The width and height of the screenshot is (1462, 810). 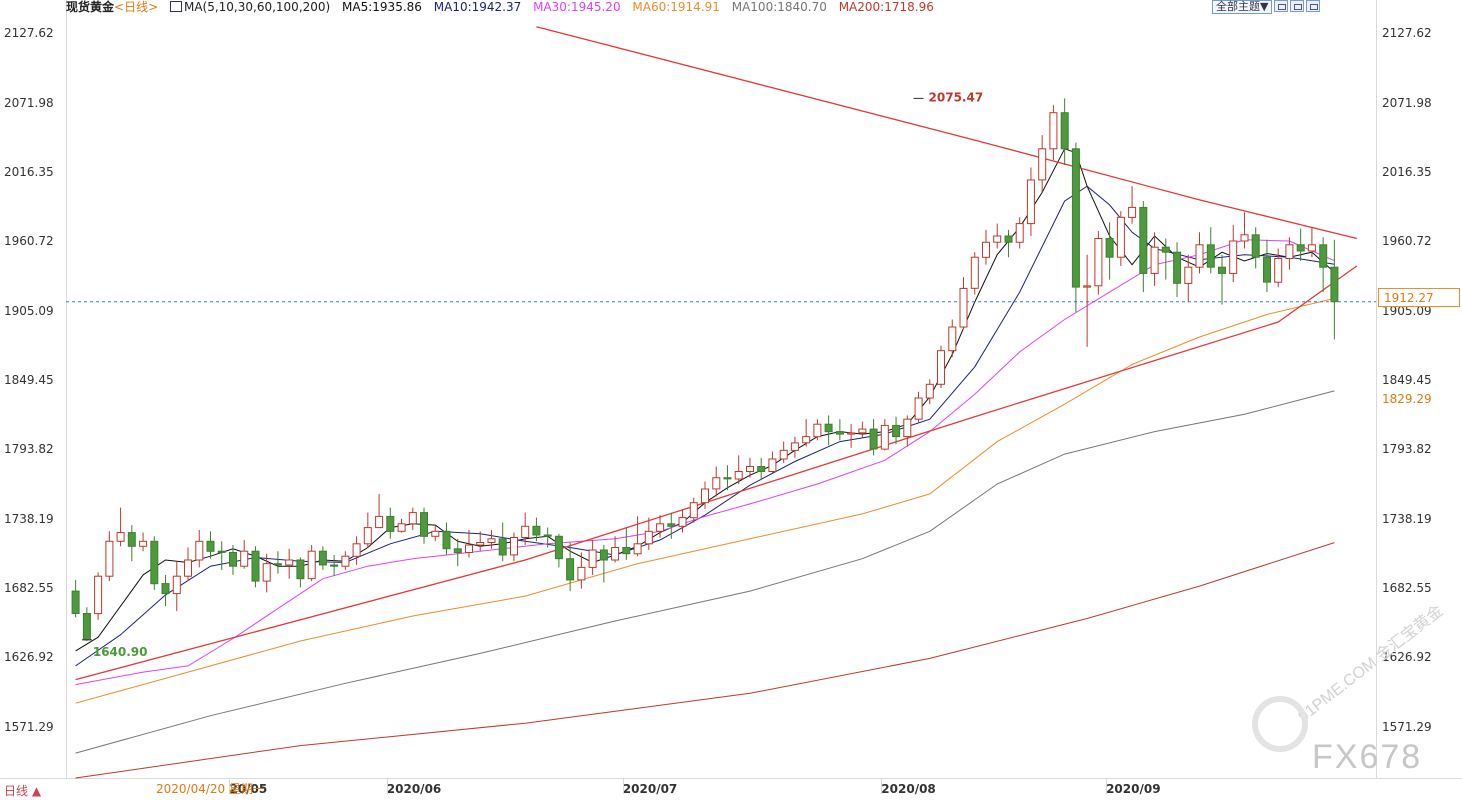 I want to click on instrument-name: 现货黄金, so click(x=90, y=7).